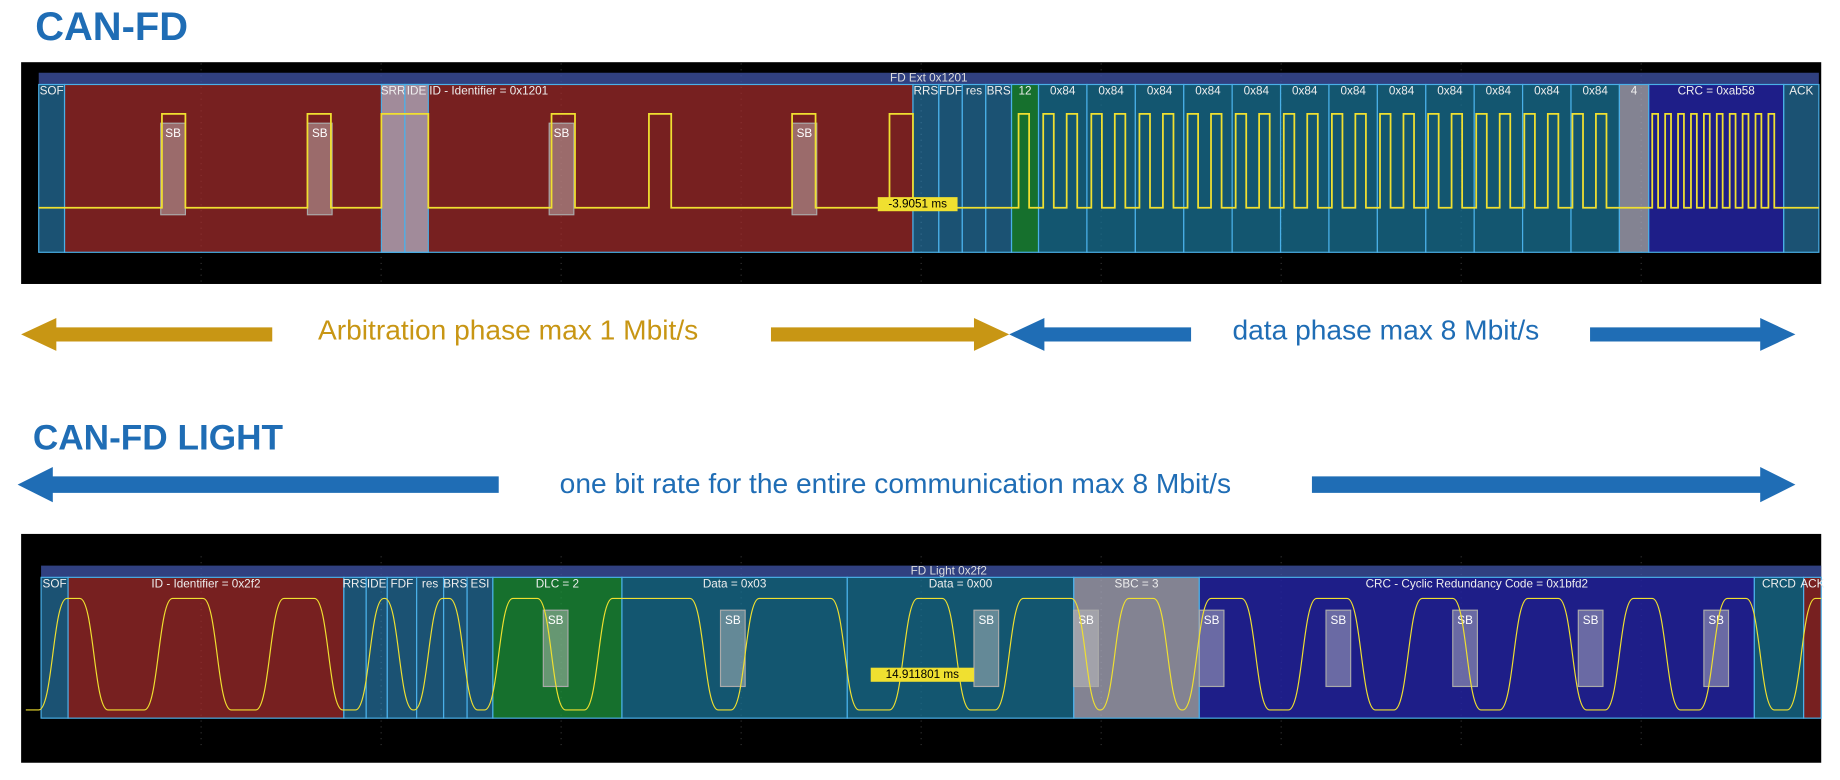 This screenshot has width=1840, height=780. I want to click on title: CAN-FD, so click(111, 27).